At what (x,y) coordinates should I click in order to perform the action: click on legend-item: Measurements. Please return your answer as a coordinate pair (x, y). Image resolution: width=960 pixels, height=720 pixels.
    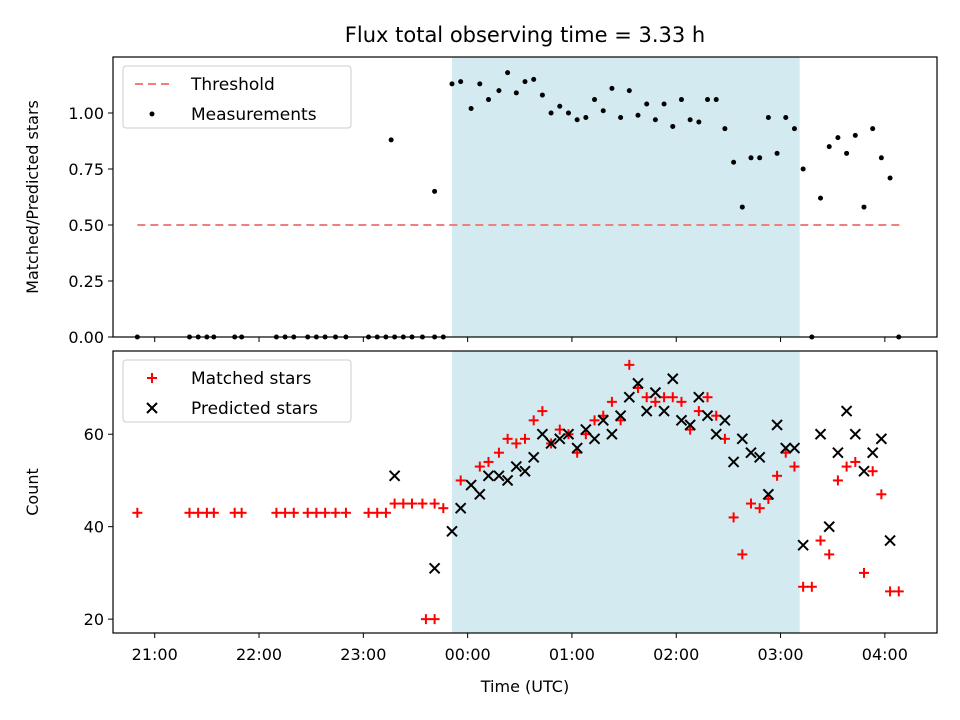
    Looking at the image, I should click on (233, 115).